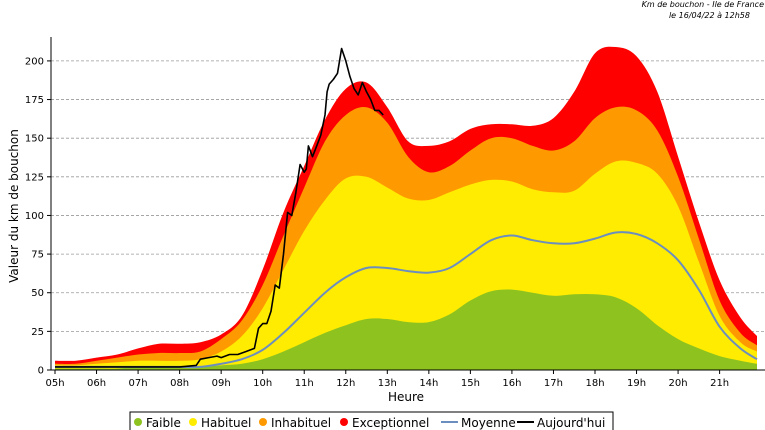 The height and width of the screenshot is (430, 765). What do you see at coordinates (511, 383) in the screenshot?
I see `x-tick-label: 16h` at bounding box center [511, 383].